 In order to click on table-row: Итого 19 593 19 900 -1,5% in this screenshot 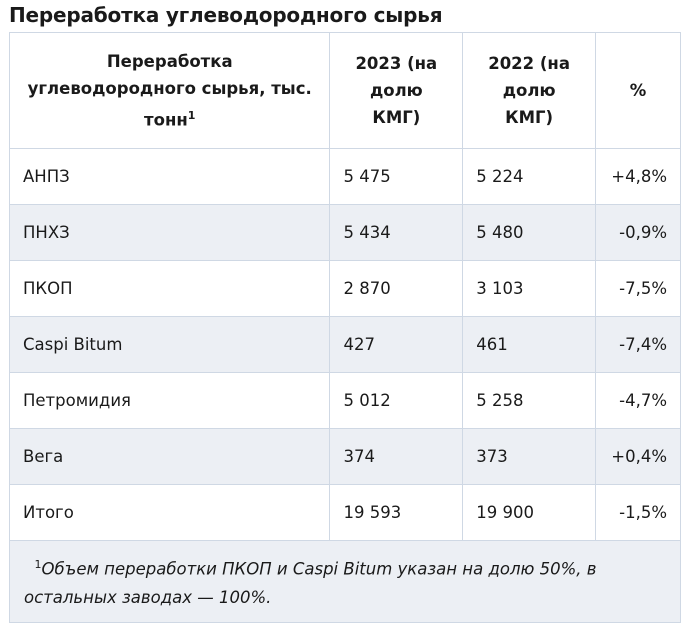, I will do `click(345, 512)`.